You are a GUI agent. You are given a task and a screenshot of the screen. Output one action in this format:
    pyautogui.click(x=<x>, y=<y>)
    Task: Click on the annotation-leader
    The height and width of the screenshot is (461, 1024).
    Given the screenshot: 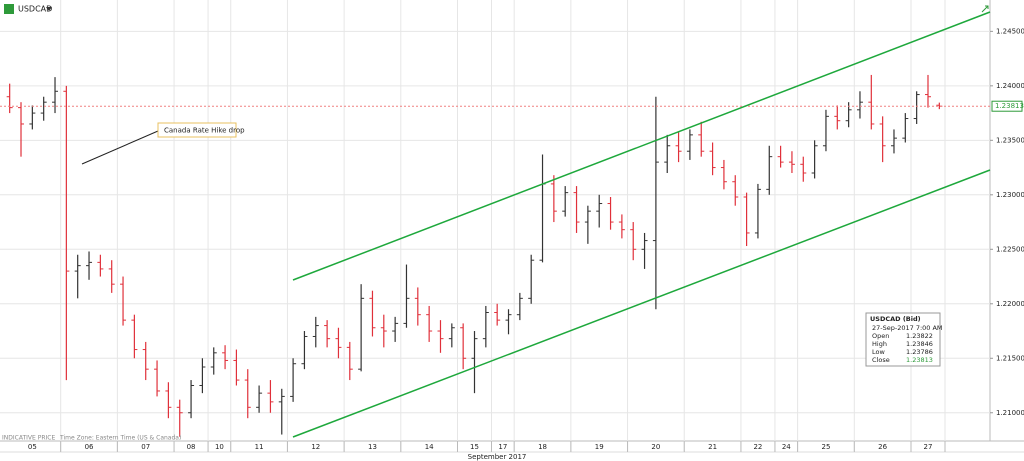 What is the action you would take?
    pyautogui.click(x=120, y=147)
    